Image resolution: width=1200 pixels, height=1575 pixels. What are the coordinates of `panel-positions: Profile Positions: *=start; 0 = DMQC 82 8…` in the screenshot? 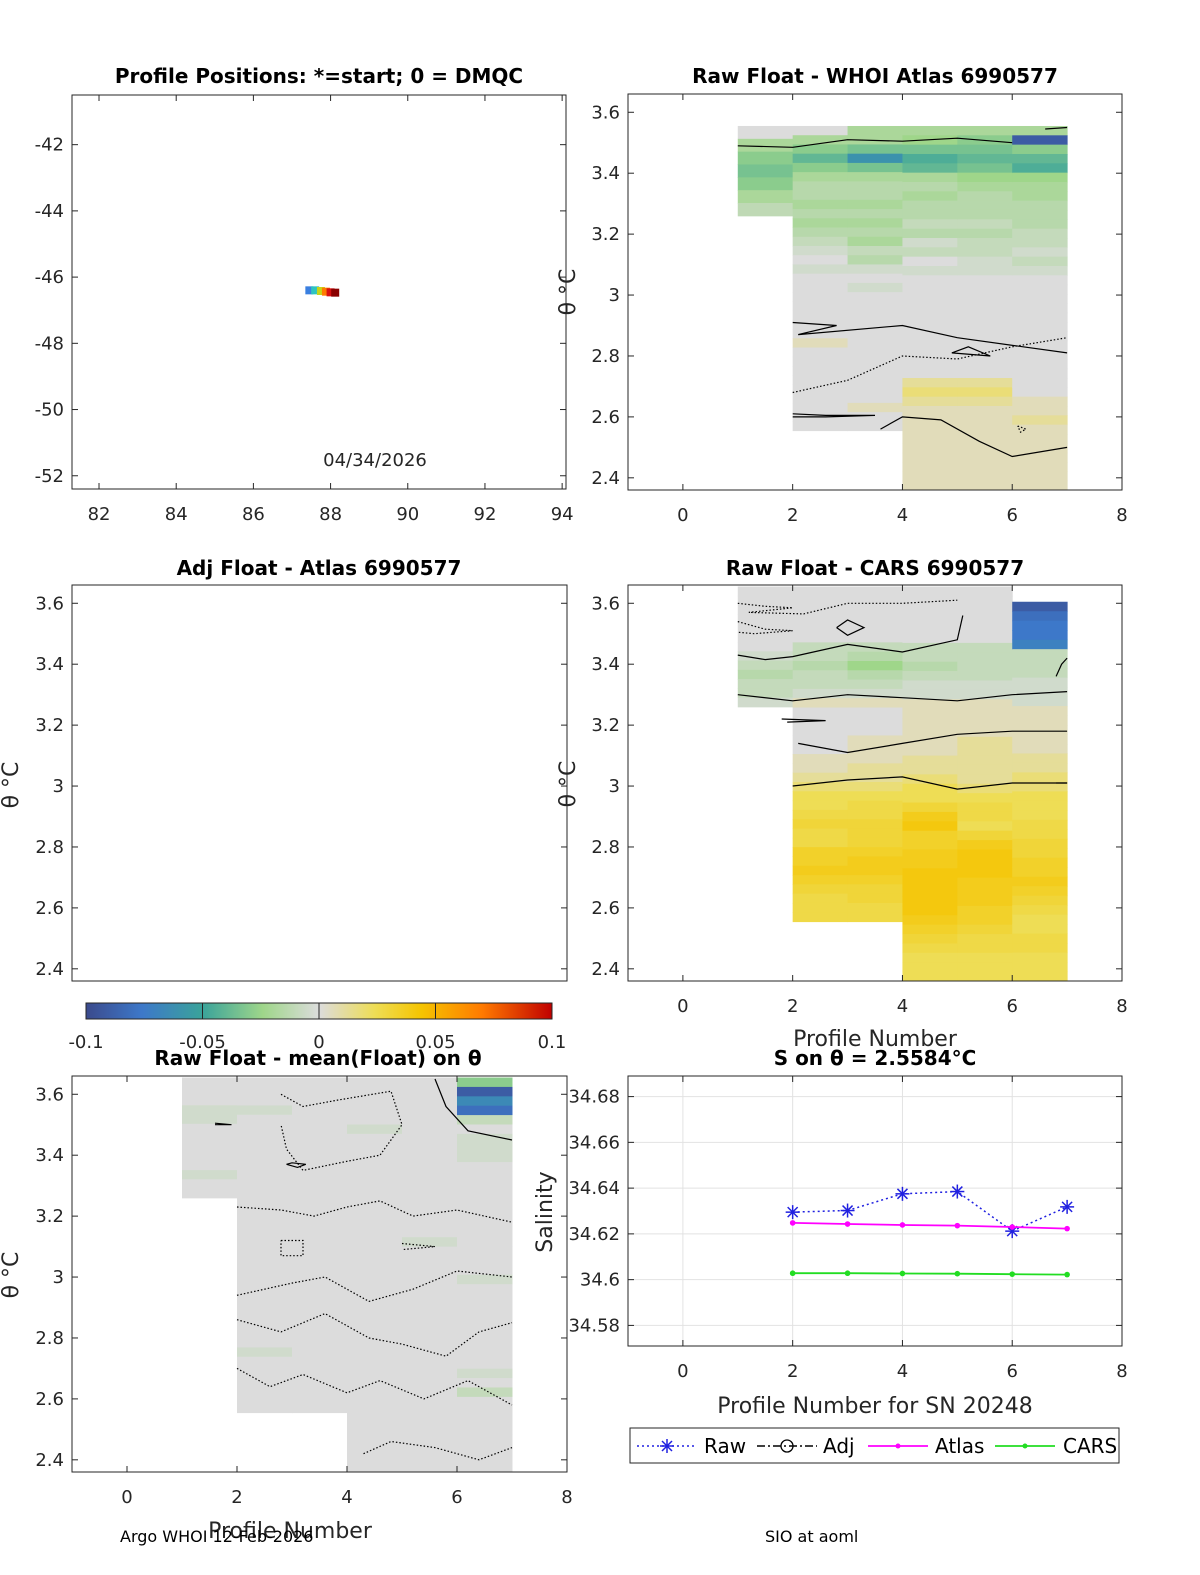 It's located at (304, 294).